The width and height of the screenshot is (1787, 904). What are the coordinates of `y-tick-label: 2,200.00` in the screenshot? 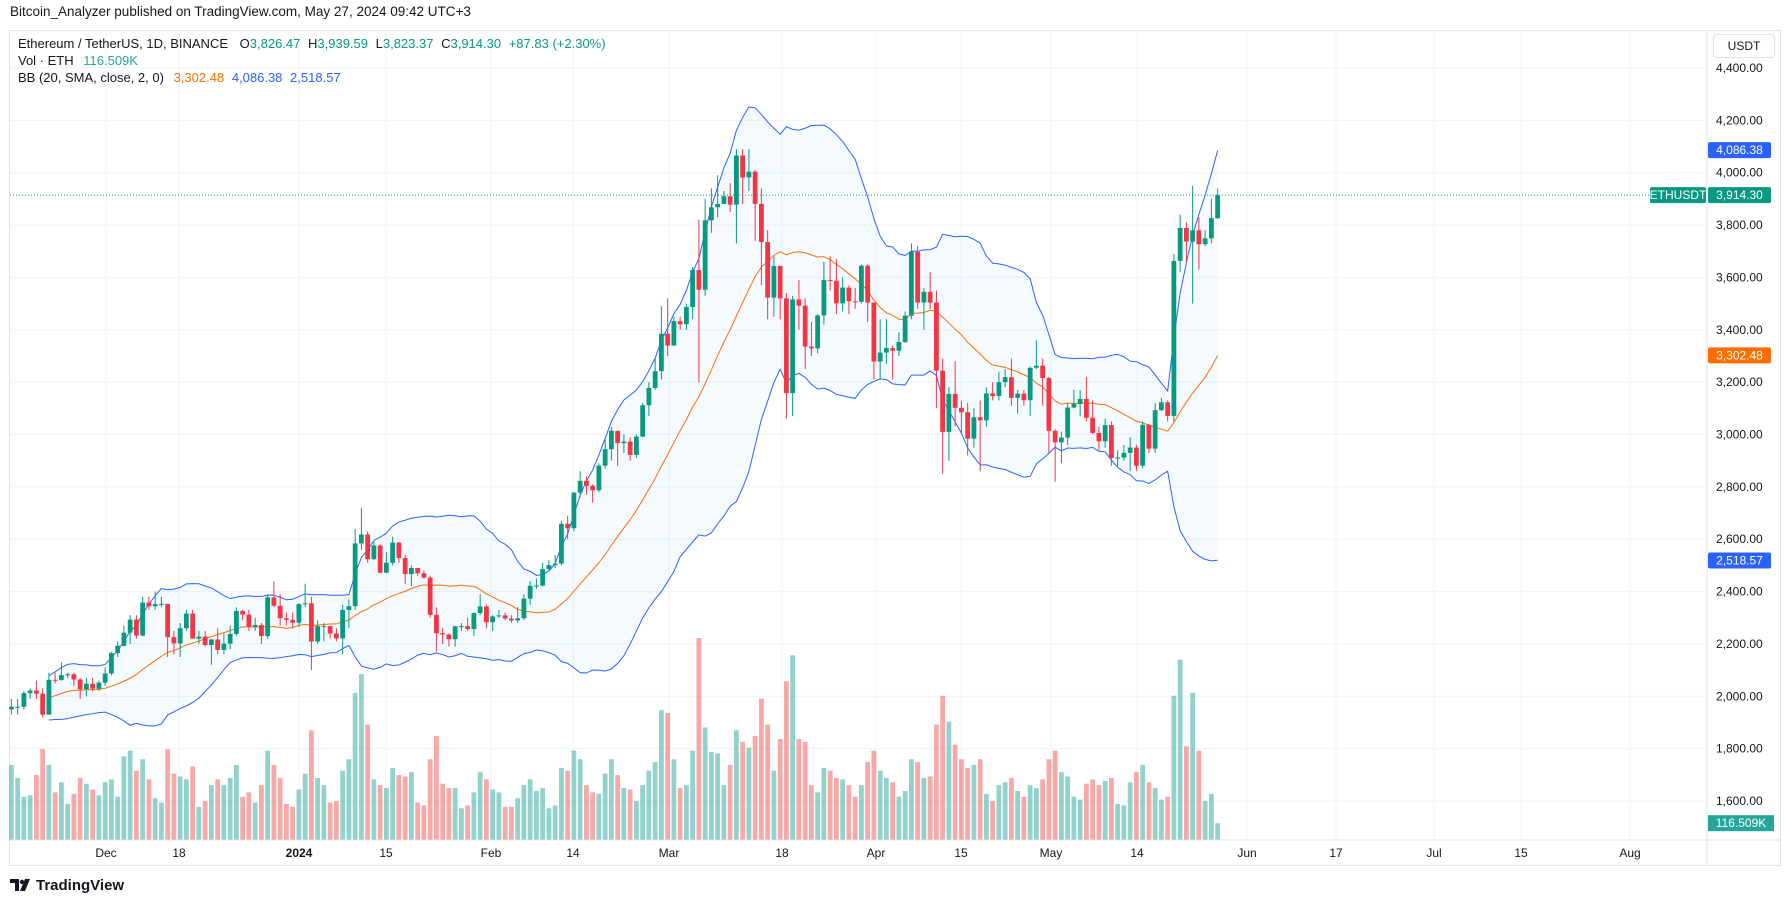 It's located at (1739, 644).